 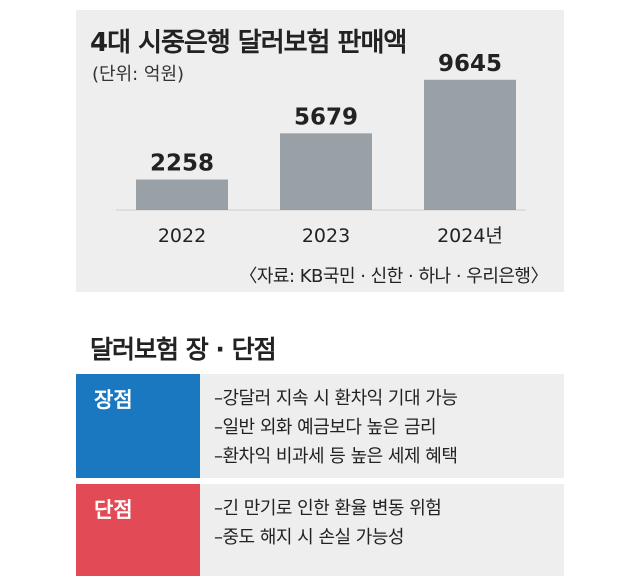 What do you see at coordinates (328, 523) in the screenshot?
I see `cons-list: –긴 만기로 인한 환율 변동 위험 –중도 해지 시 손실 가능성` at bounding box center [328, 523].